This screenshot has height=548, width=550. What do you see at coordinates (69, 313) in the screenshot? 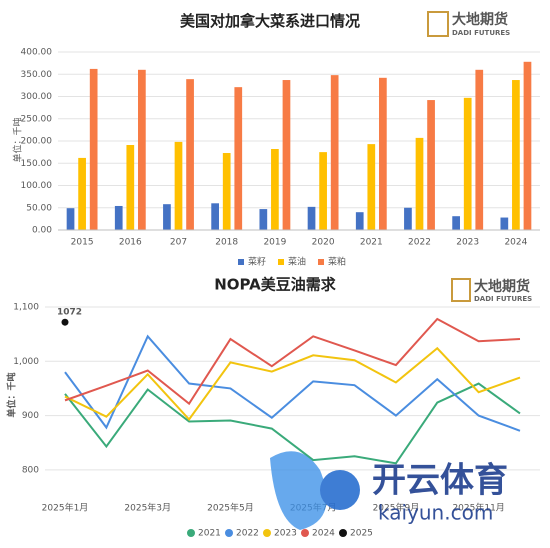
I see `data-label: 1072` at bounding box center [69, 313].